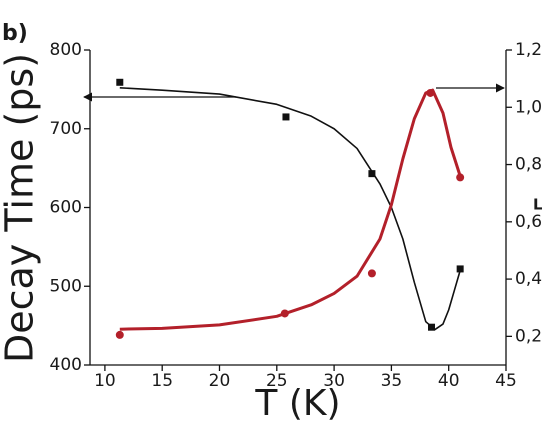 The width and height of the screenshot is (542, 430). I want to click on y-tick-label: 800, so click(66, 50).